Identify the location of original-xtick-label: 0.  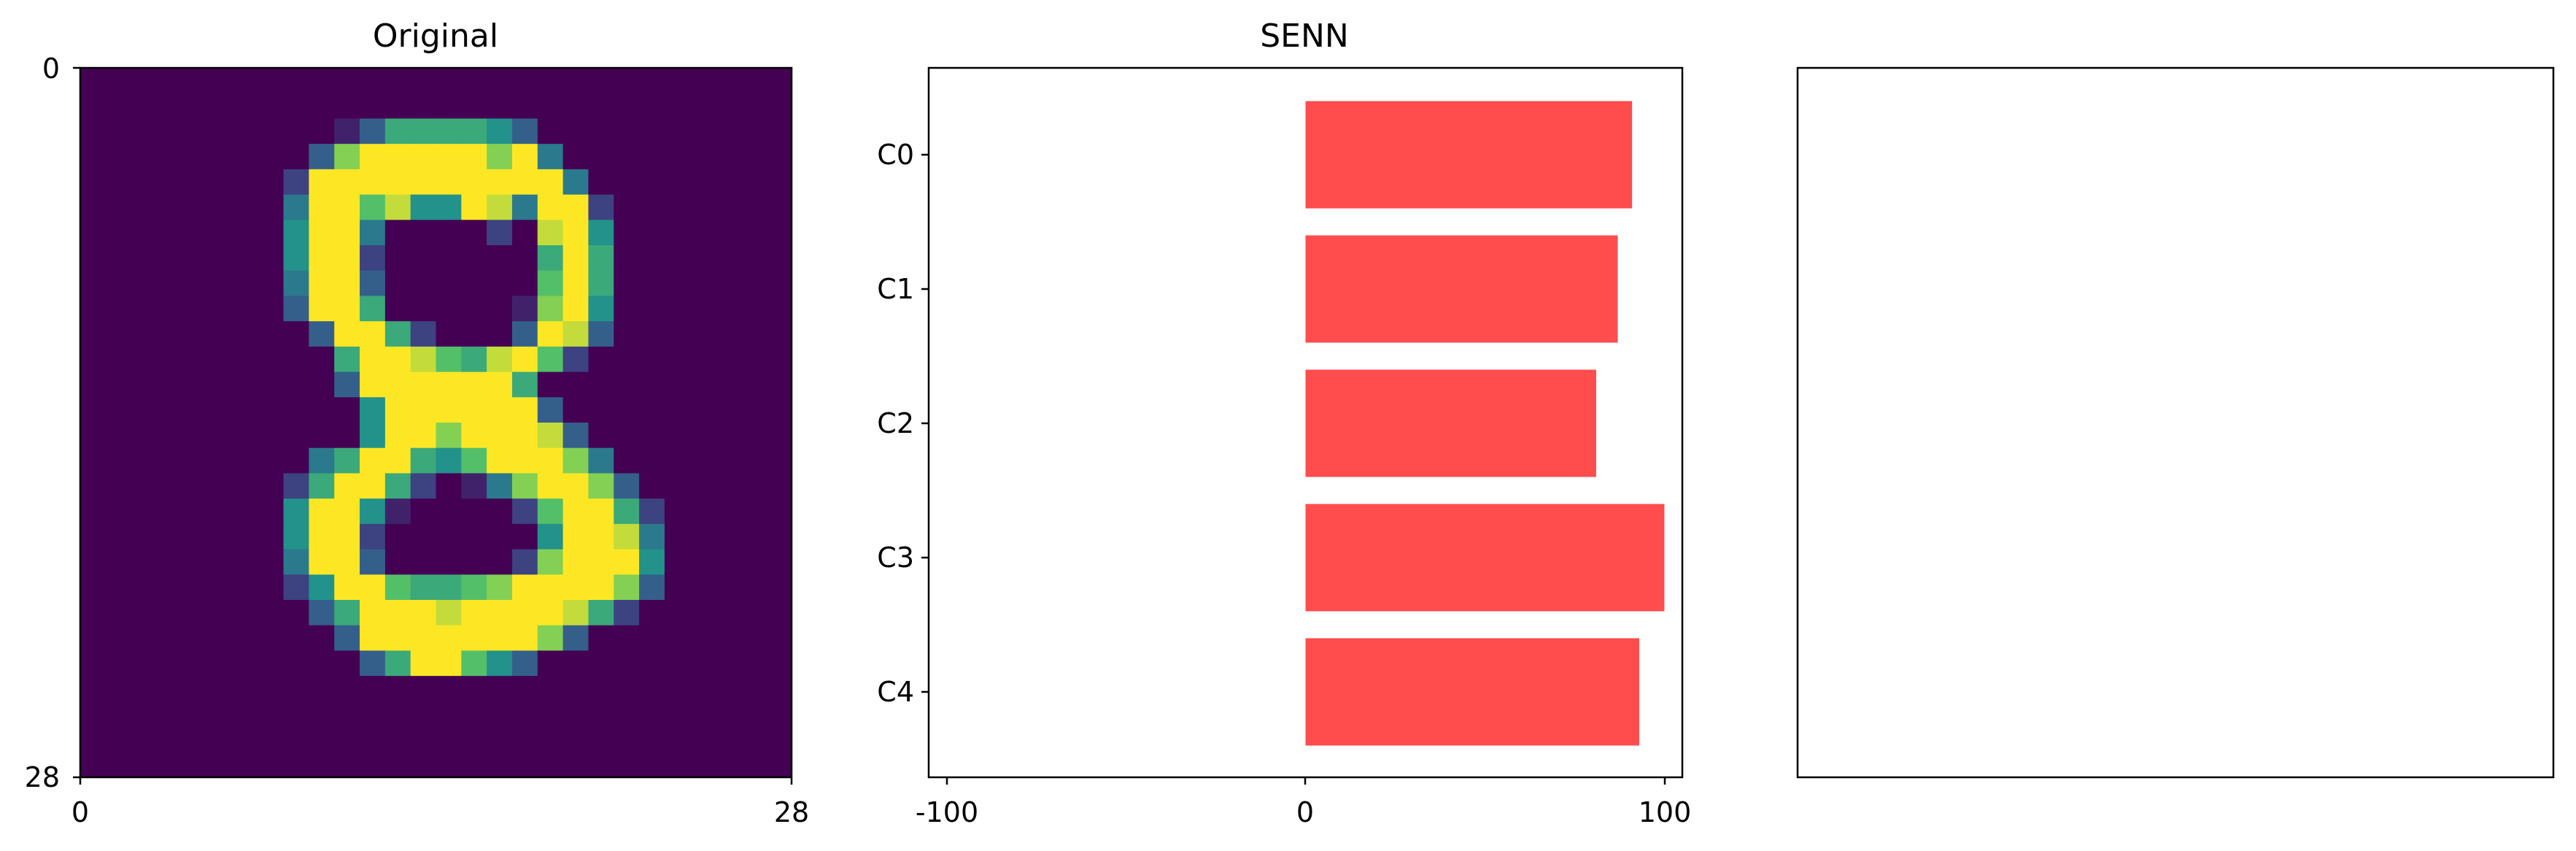
(80, 812).